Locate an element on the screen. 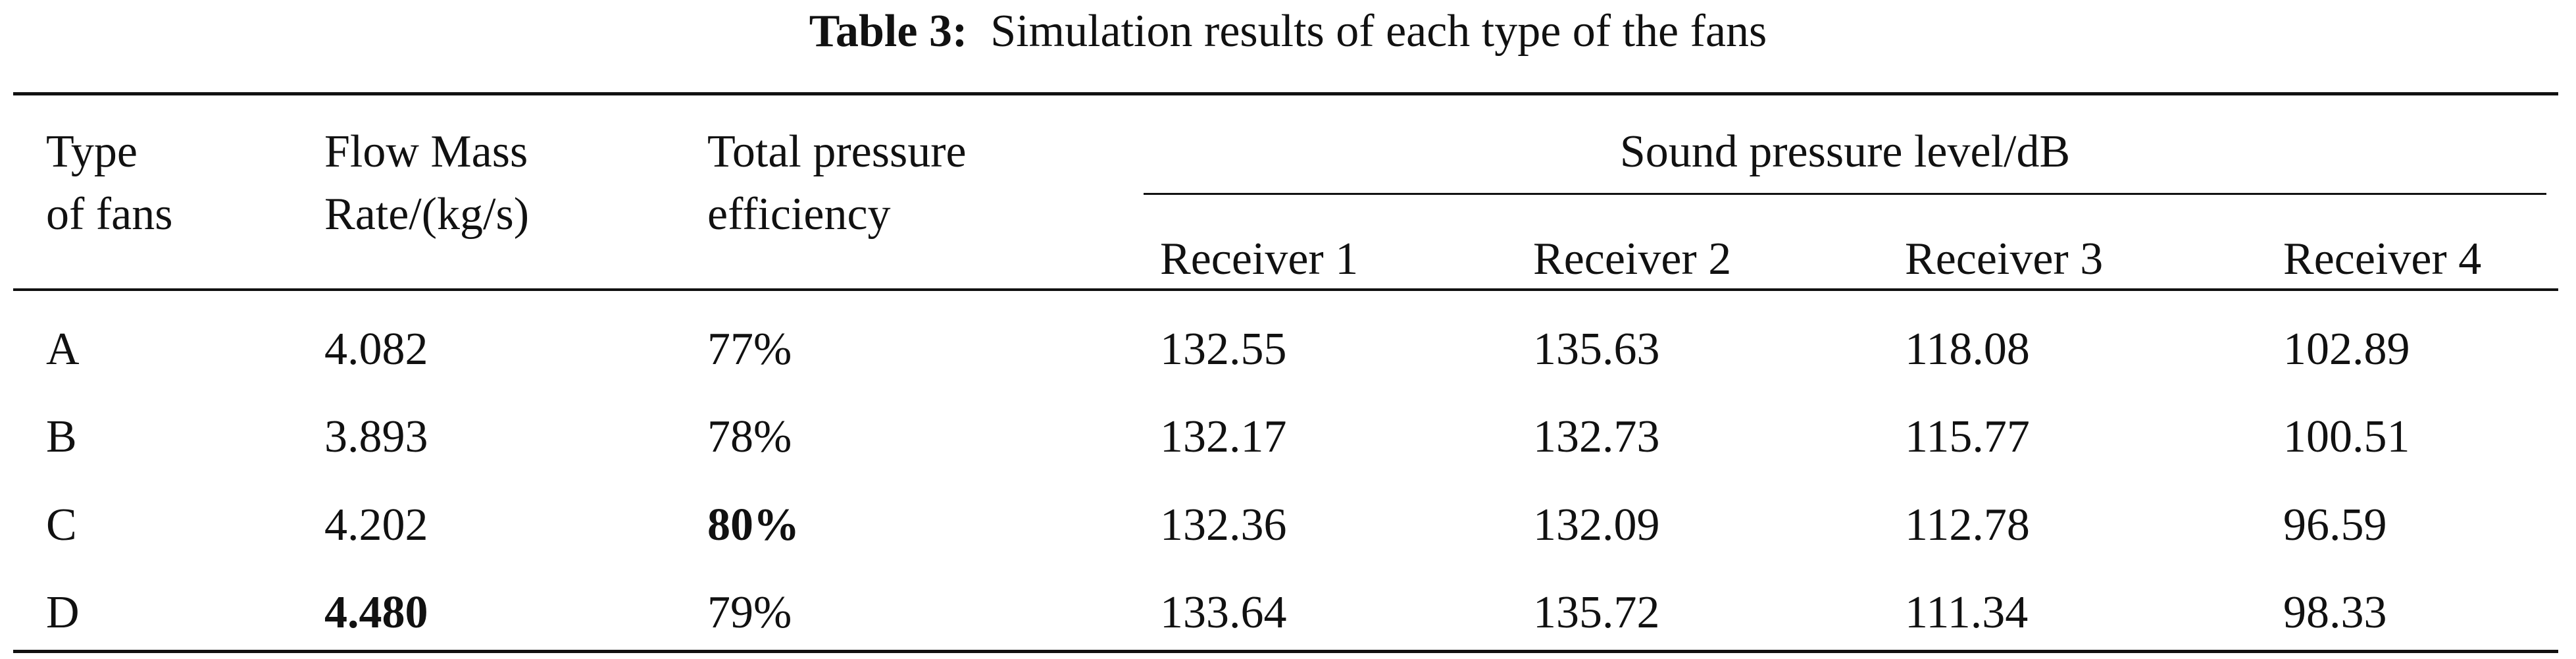 This screenshot has height=659, width=2576. column-header: Rate/(kg/s) is located at coordinates (427, 215).